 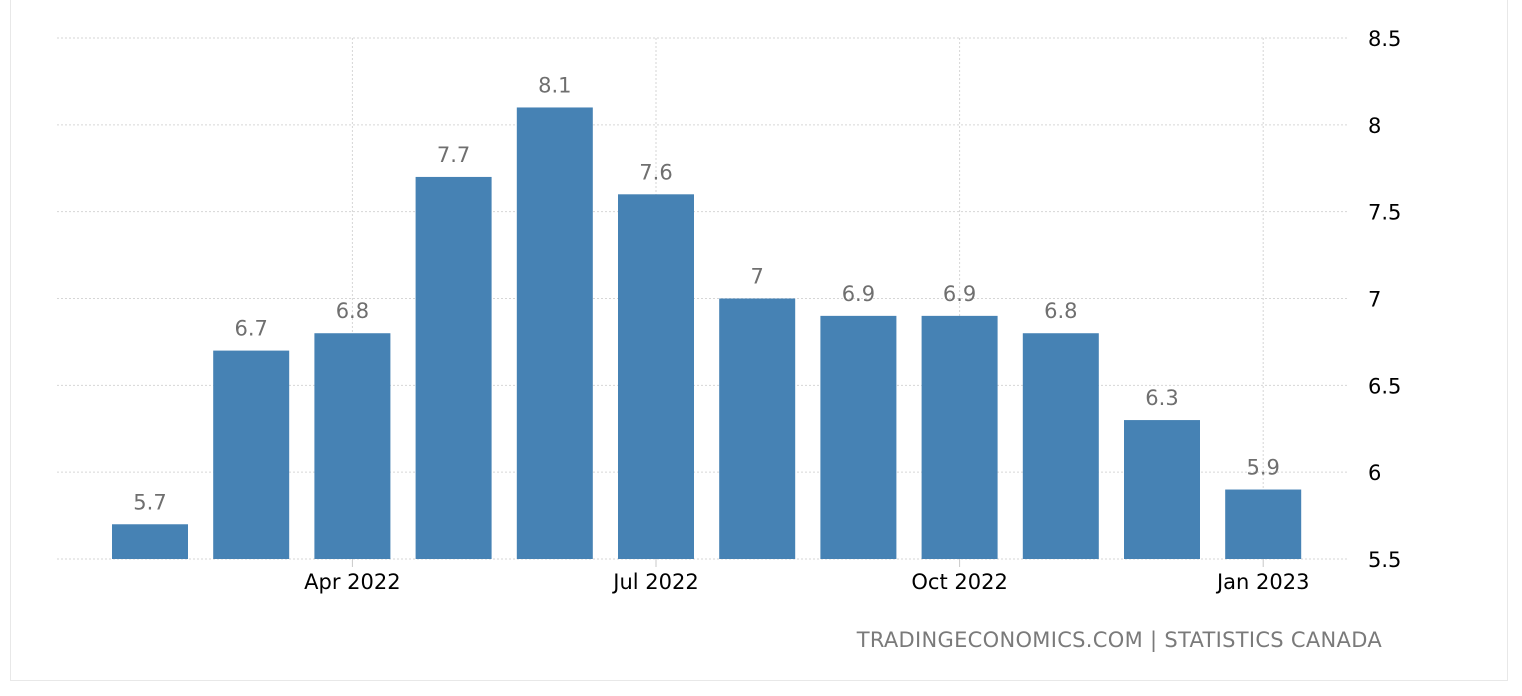 I want to click on bar-value-label: 5.7, so click(x=149, y=502).